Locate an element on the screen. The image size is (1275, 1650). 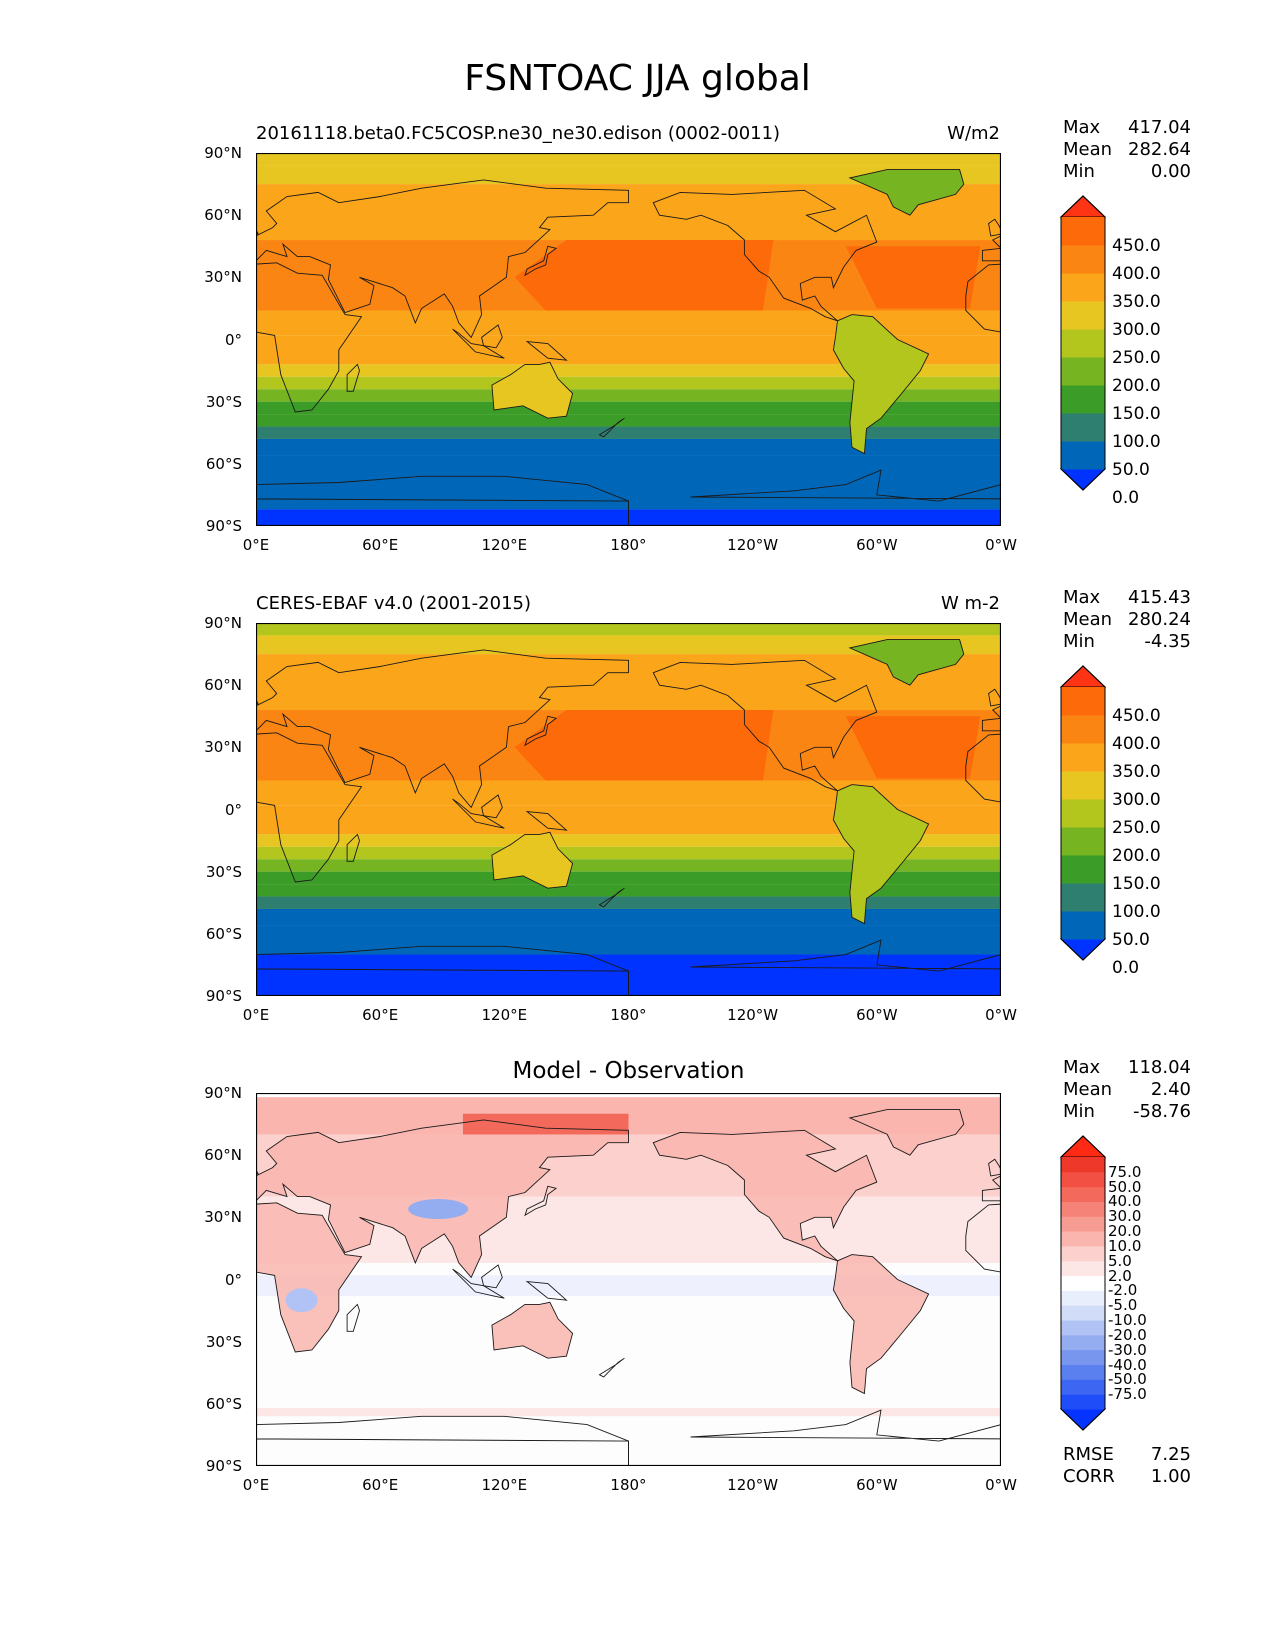
lon-tick-label: 120°W is located at coordinates (753, 1015).